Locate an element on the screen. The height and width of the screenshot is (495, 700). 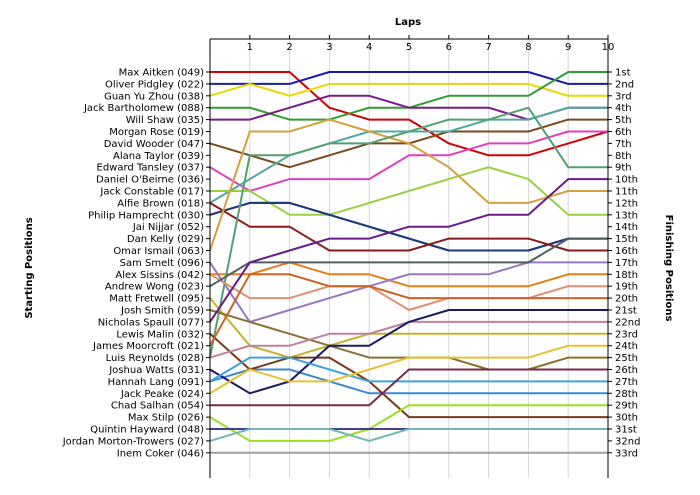
finishing-position-label: 22nd is located at coordinates (627, 322).